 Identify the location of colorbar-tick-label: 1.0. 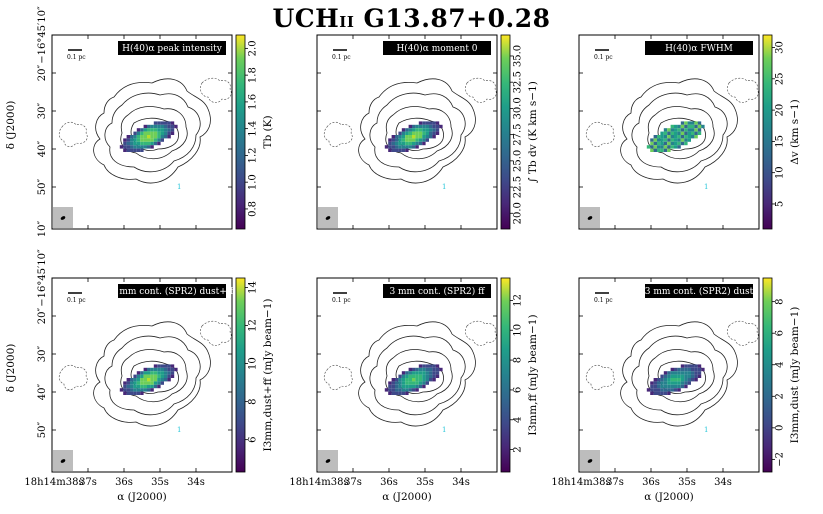
(253, 182).